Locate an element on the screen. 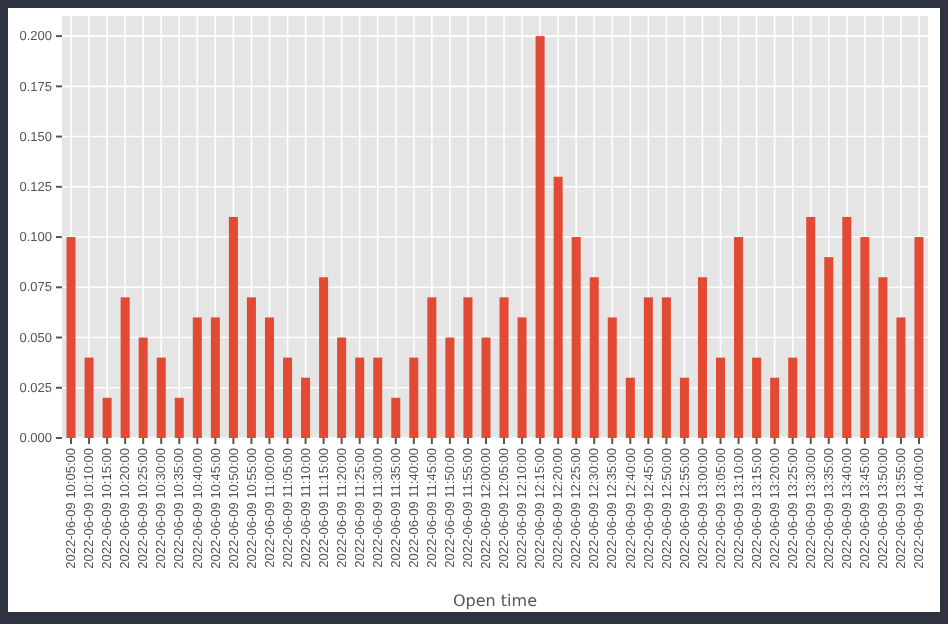 This screenshot has width=948, height=624. x-axis-title: Open time is located at coordinates (495, 601).